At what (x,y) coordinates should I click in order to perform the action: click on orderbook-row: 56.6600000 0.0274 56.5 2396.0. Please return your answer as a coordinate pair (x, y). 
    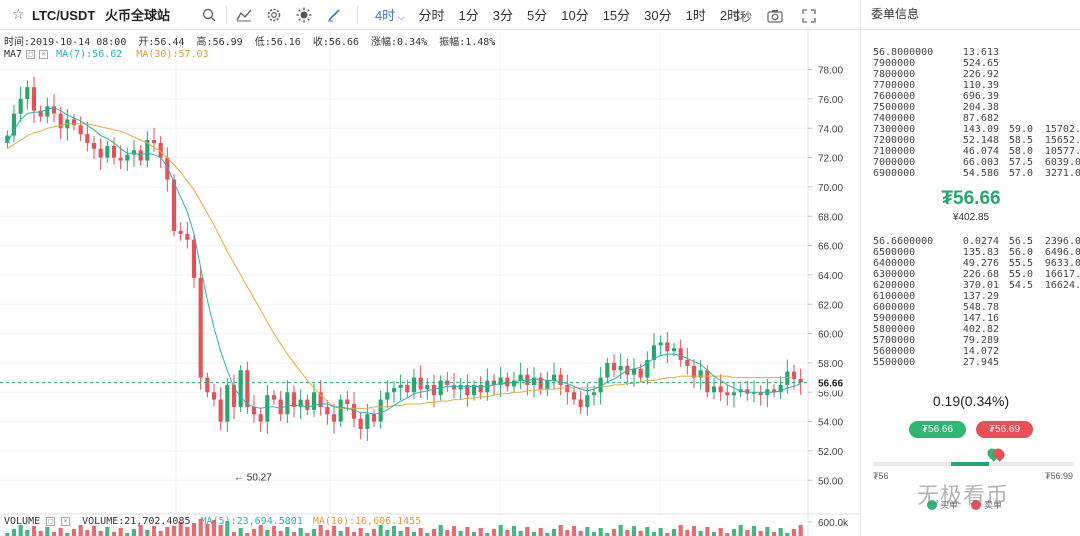
    Looking at the image, I should click on (976, 241).